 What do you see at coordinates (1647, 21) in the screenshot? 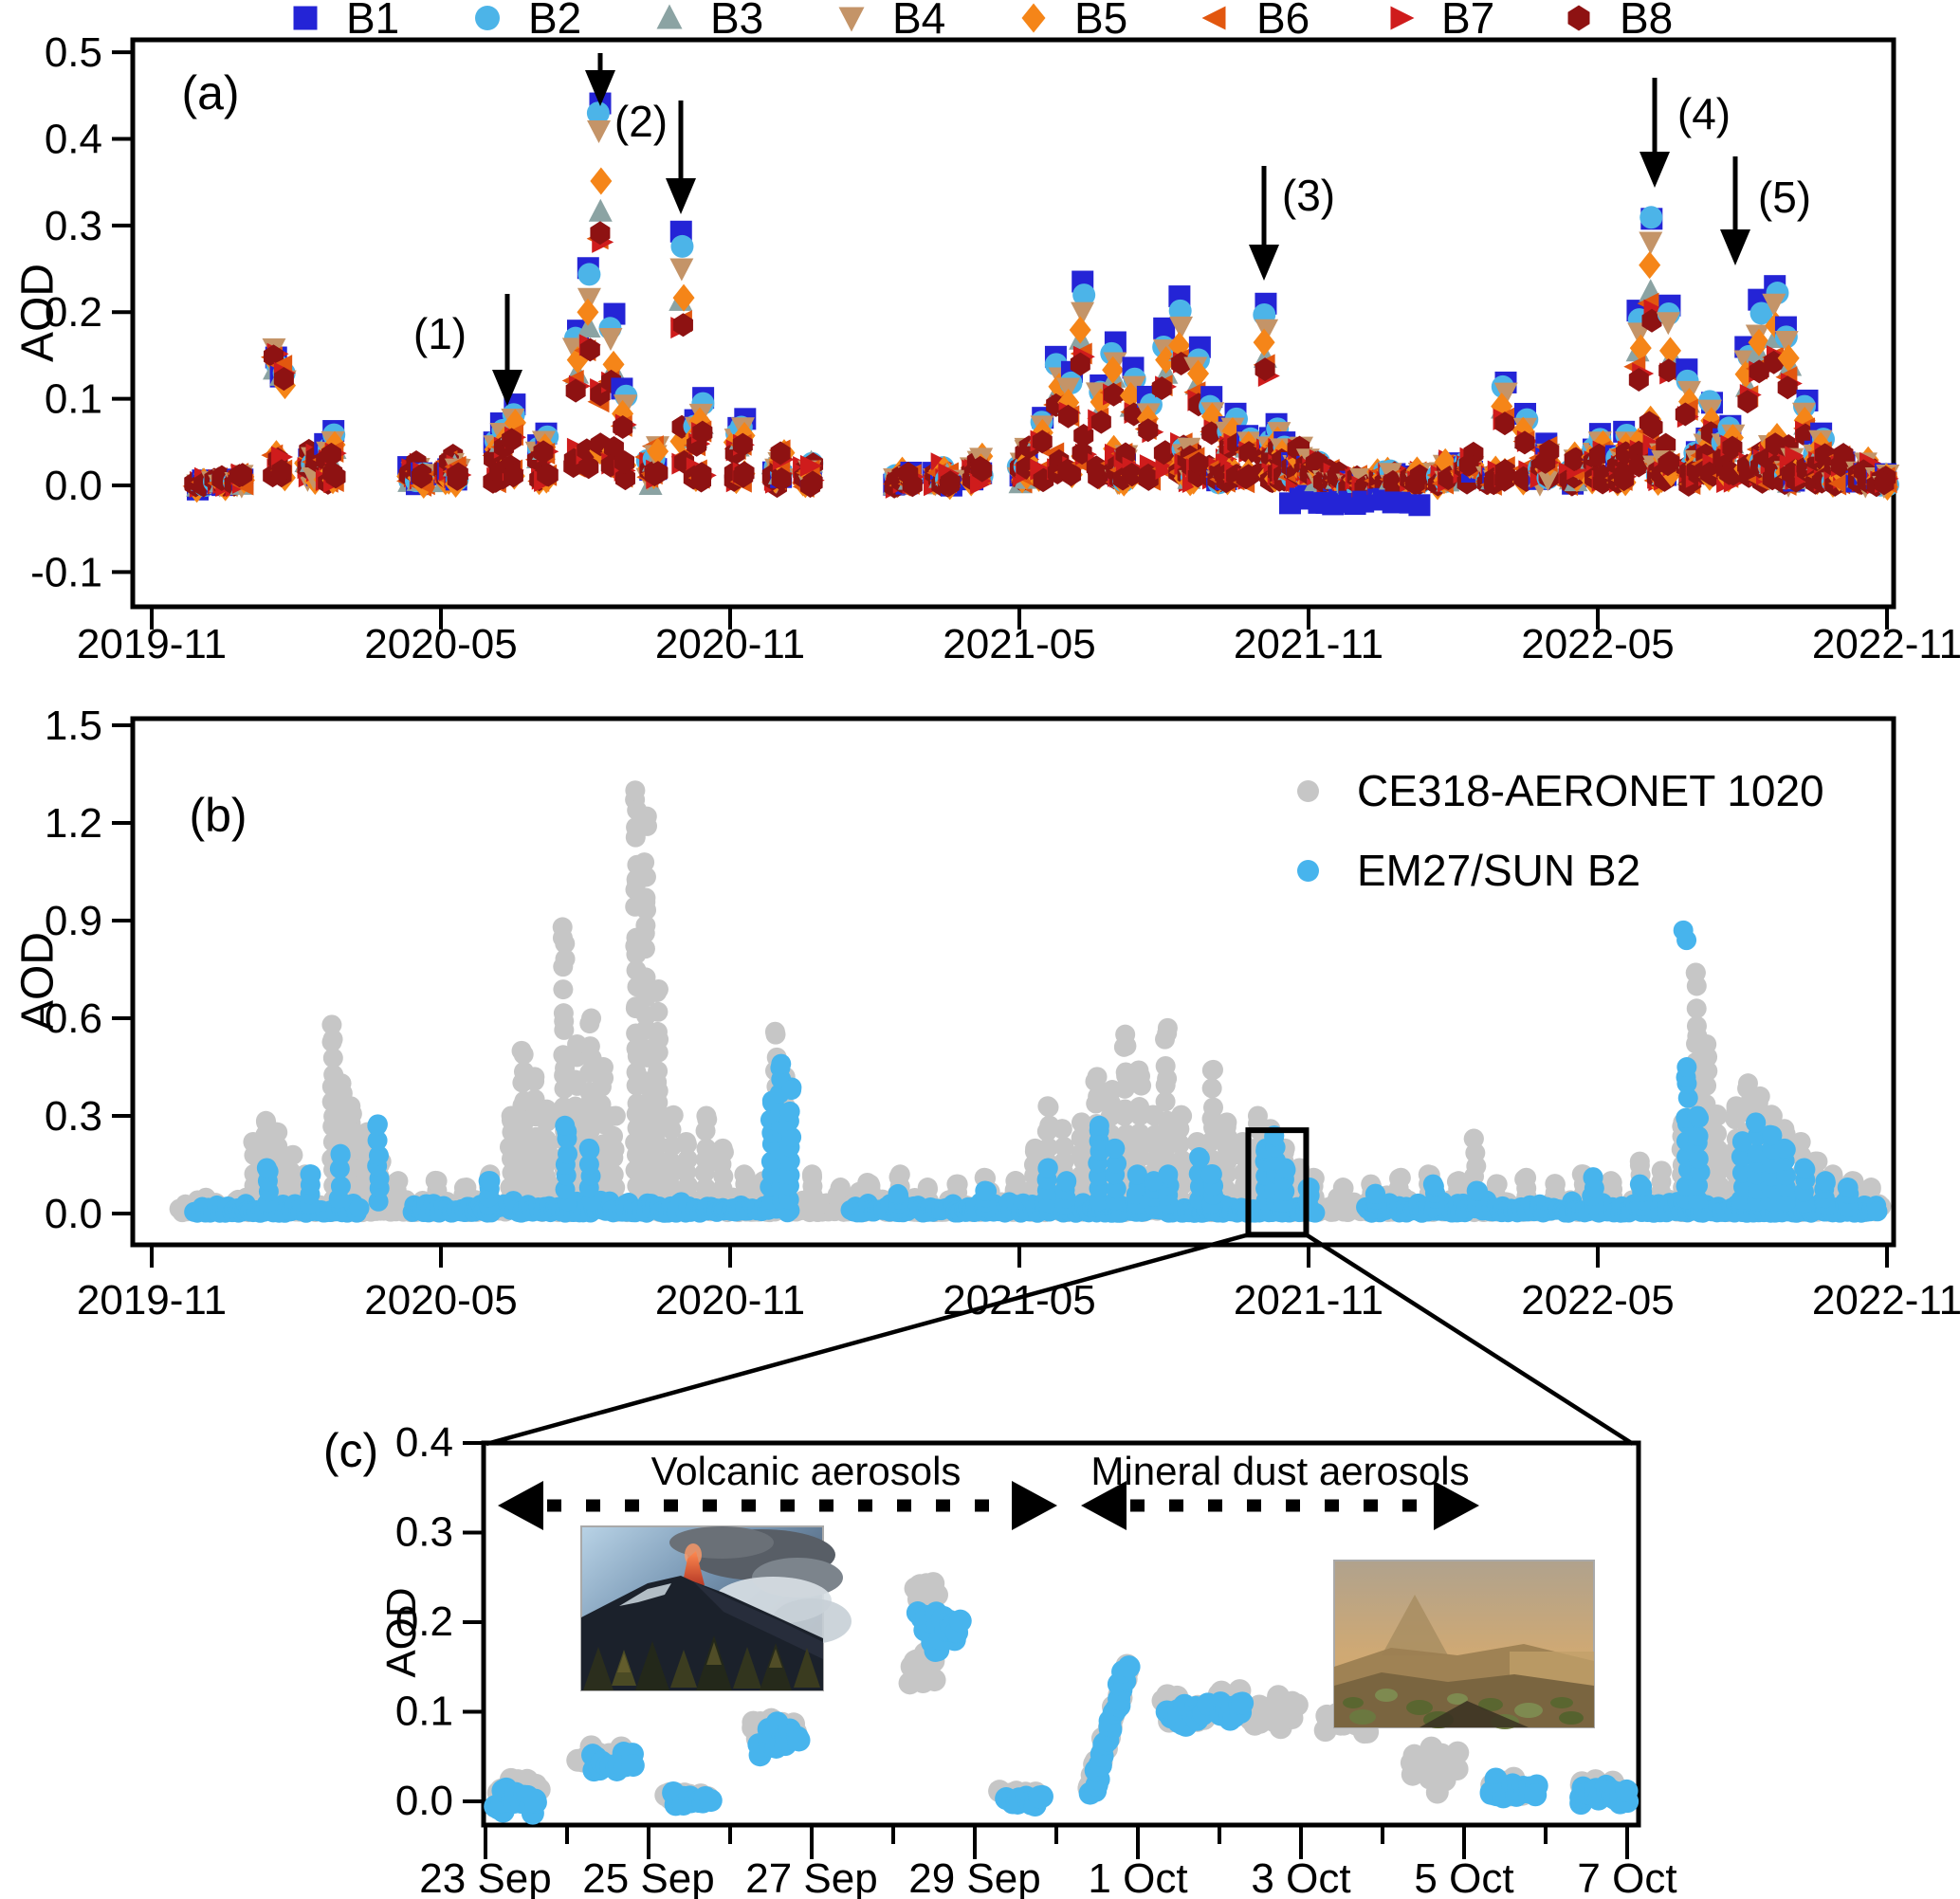
I see `legend-label: B8` at bounding box center [1647, 21].